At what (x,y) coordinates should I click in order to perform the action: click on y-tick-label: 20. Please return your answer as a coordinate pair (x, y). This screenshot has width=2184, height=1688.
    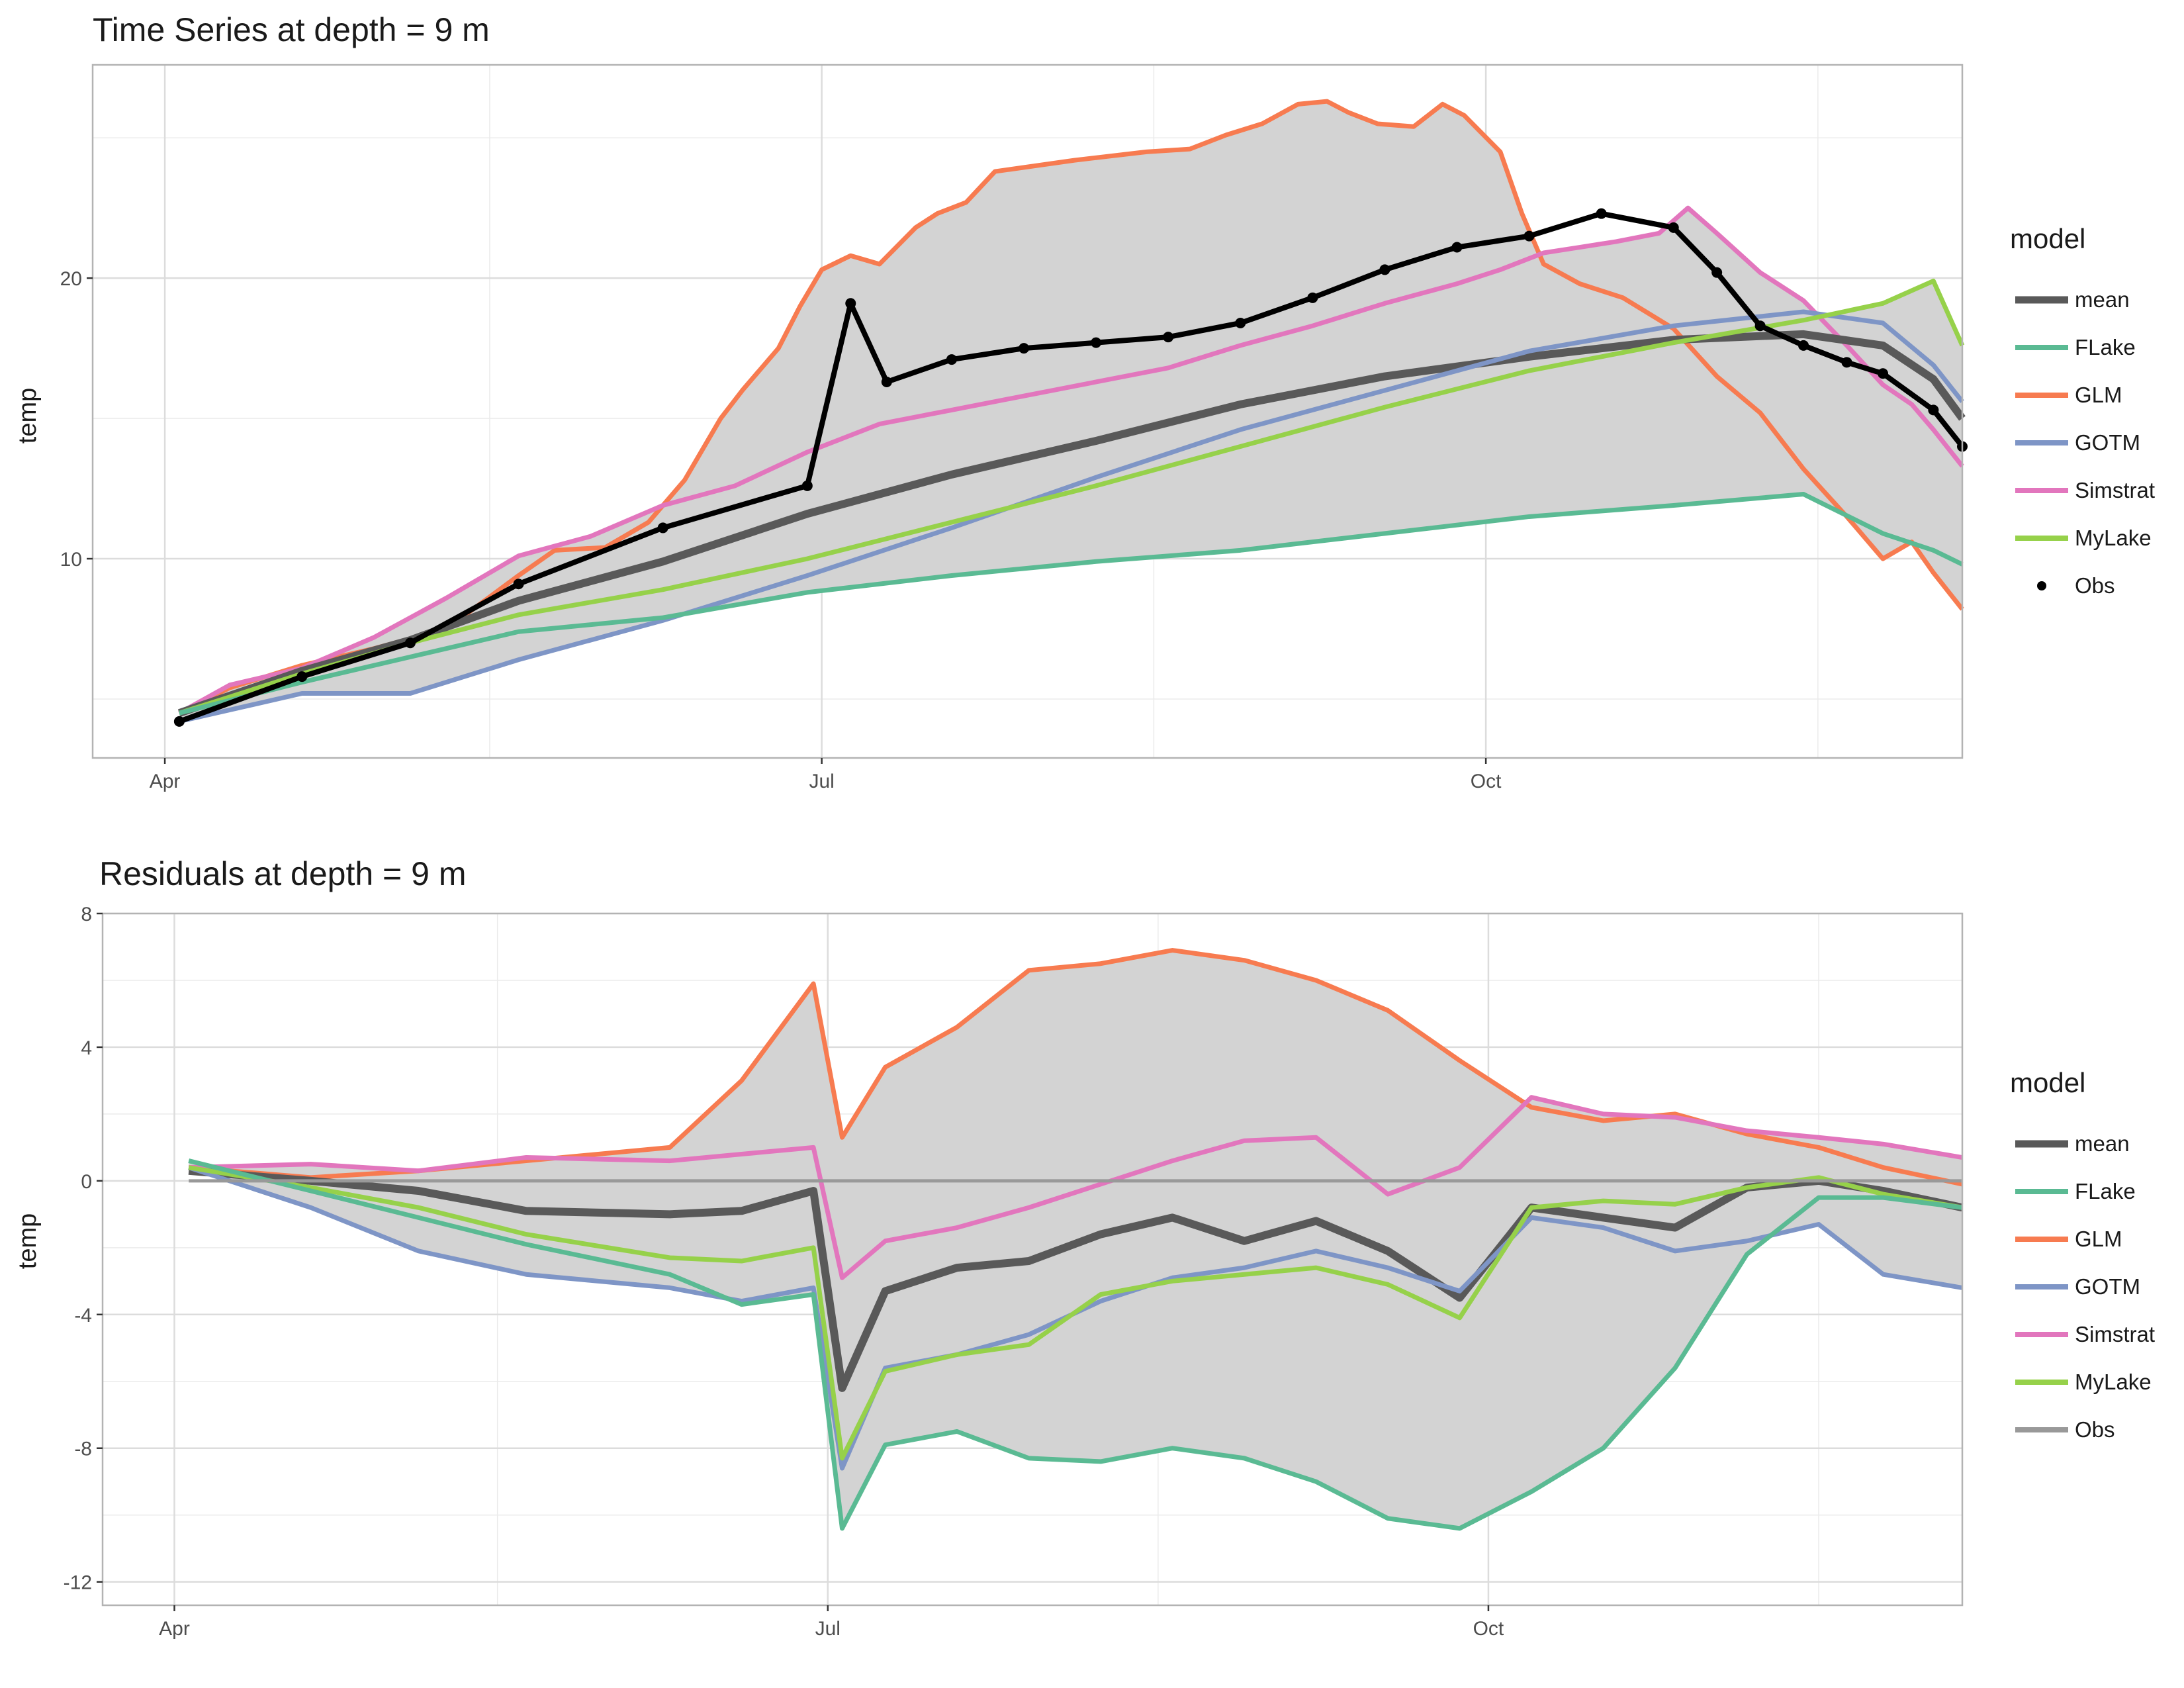
    Looking at the image, I should click on (71, 279).